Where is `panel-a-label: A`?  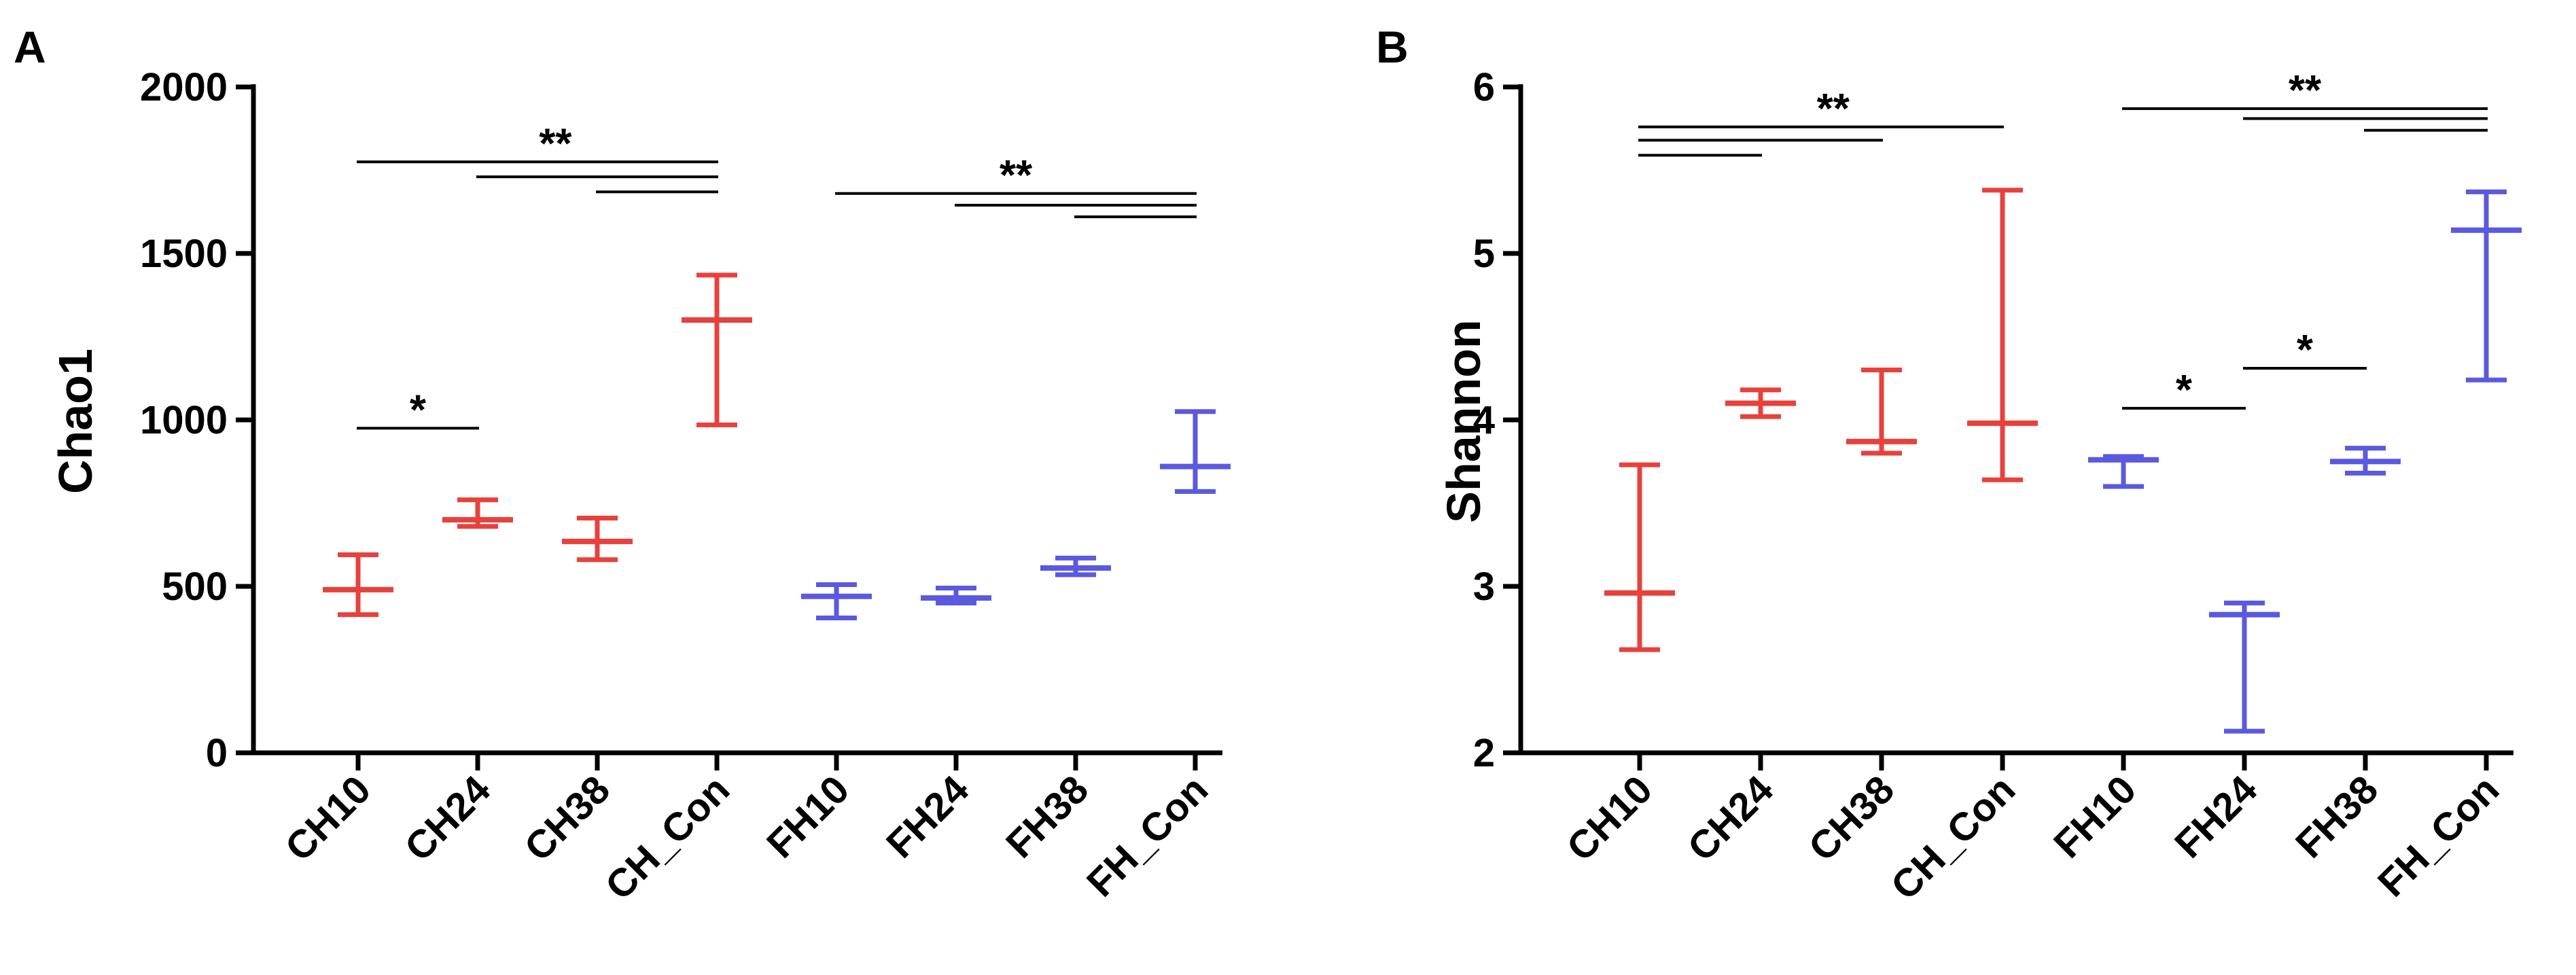
panel-a-label: A is located at coordinates (30, 47).